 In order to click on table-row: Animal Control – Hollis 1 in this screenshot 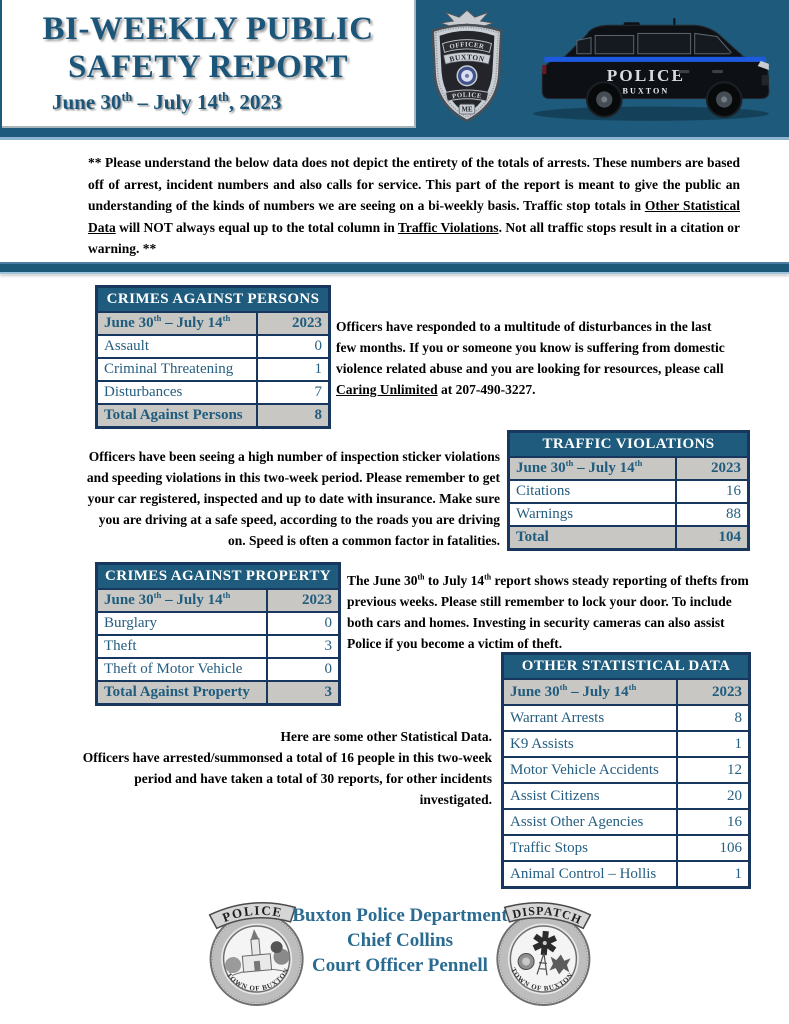, I will do `click(626, 874)`.